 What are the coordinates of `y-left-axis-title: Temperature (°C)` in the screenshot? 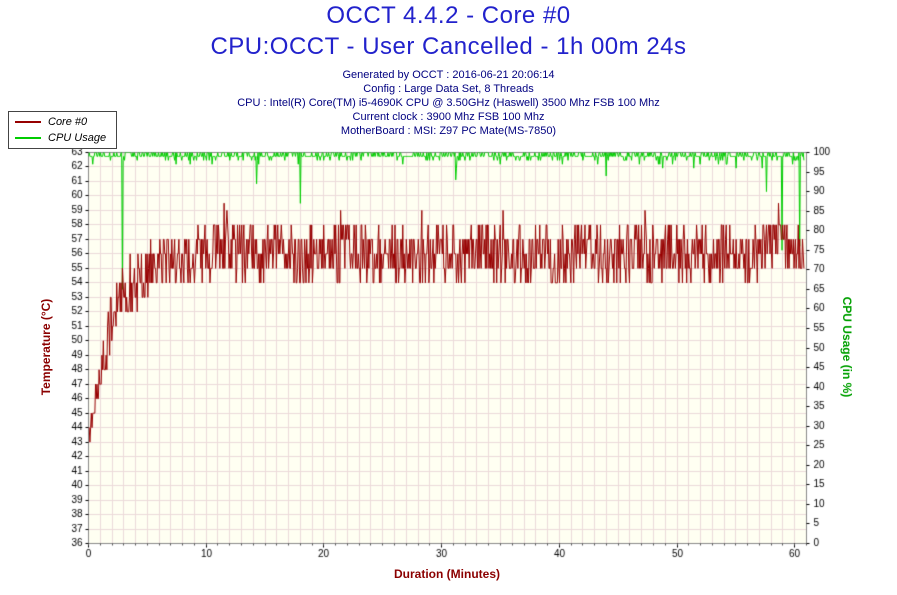 It's located at (46, 347).